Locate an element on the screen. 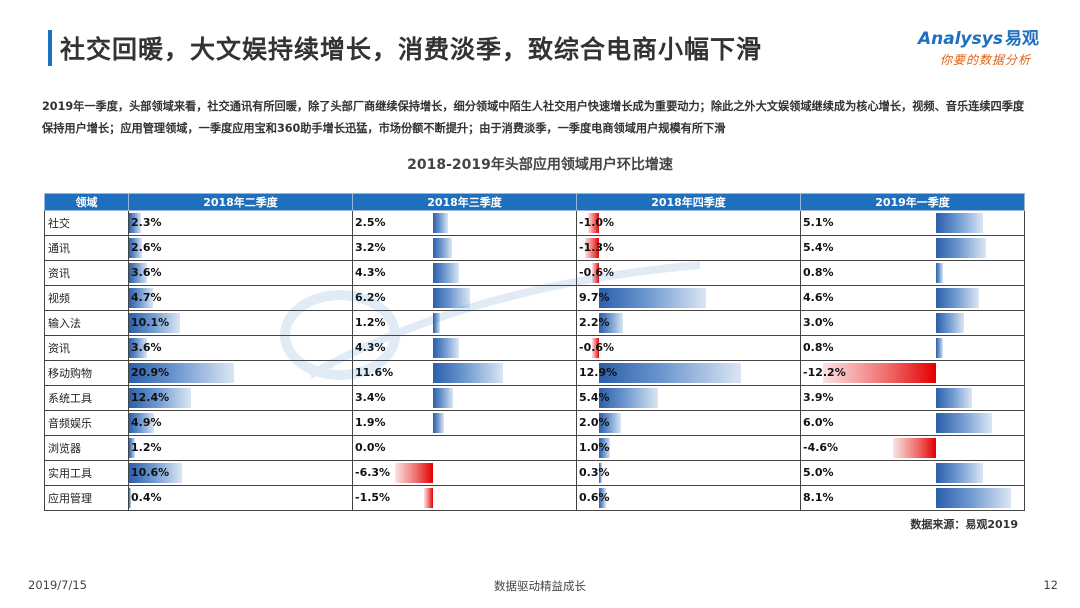 The width and height of the screenshot is (1080, 608). value-cell: 4.9% is located at coordinates (240, 423).